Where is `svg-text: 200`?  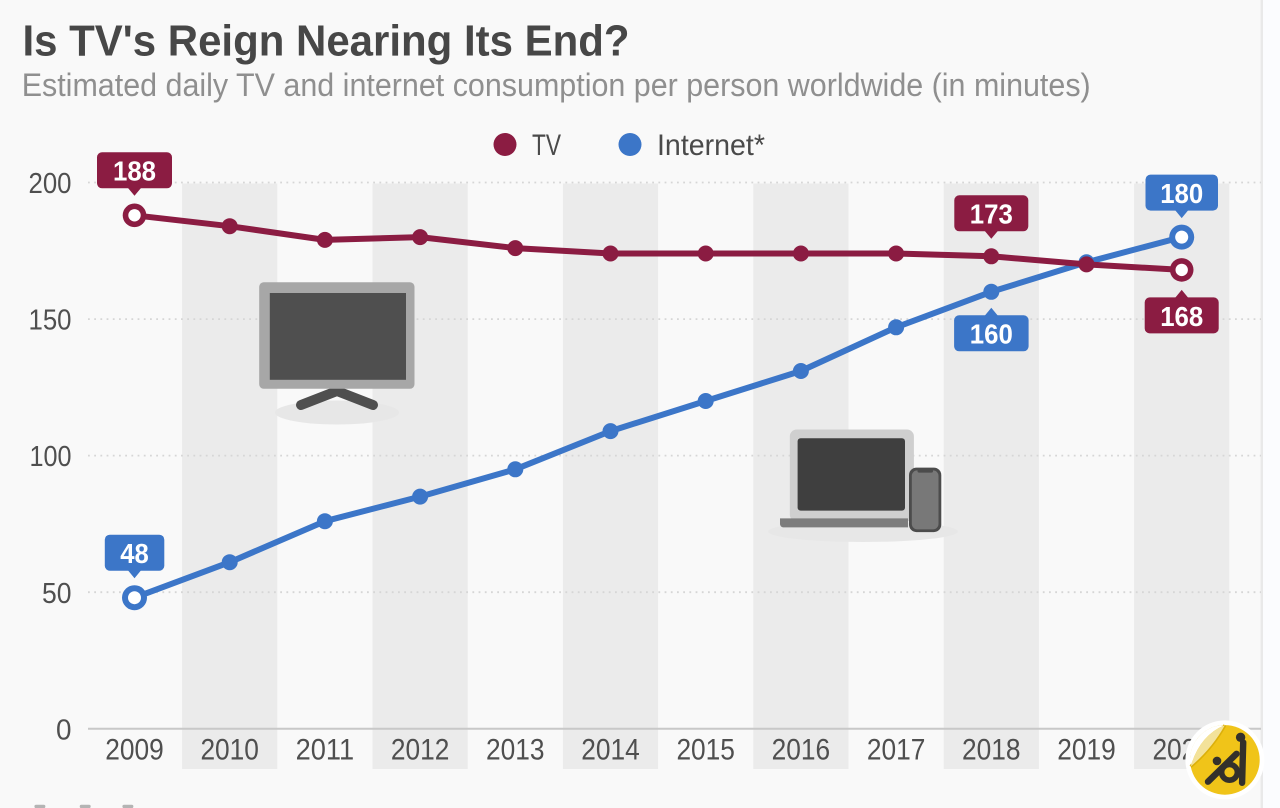 svg-text: 200 is located at coordinates (50, 184).